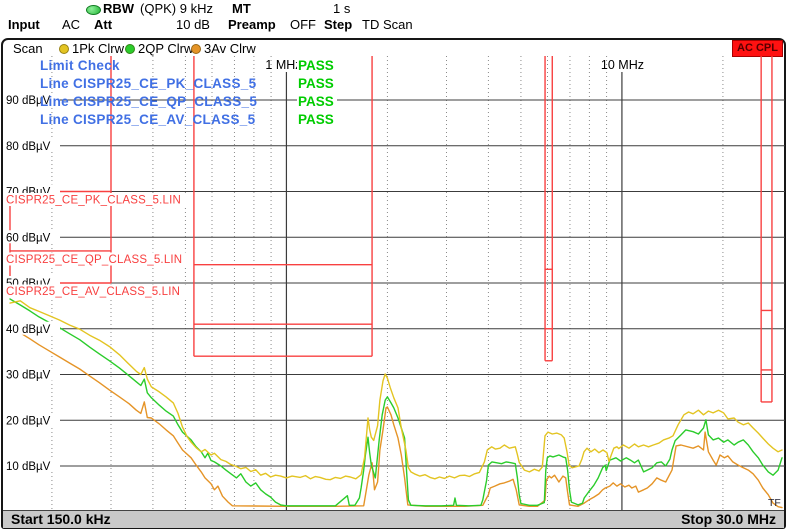  What do you see at coordinates (176, 8) in the screenshot?
I see `rbw-value: (QPK) 9 kHz` at bounding box center [176, 8].